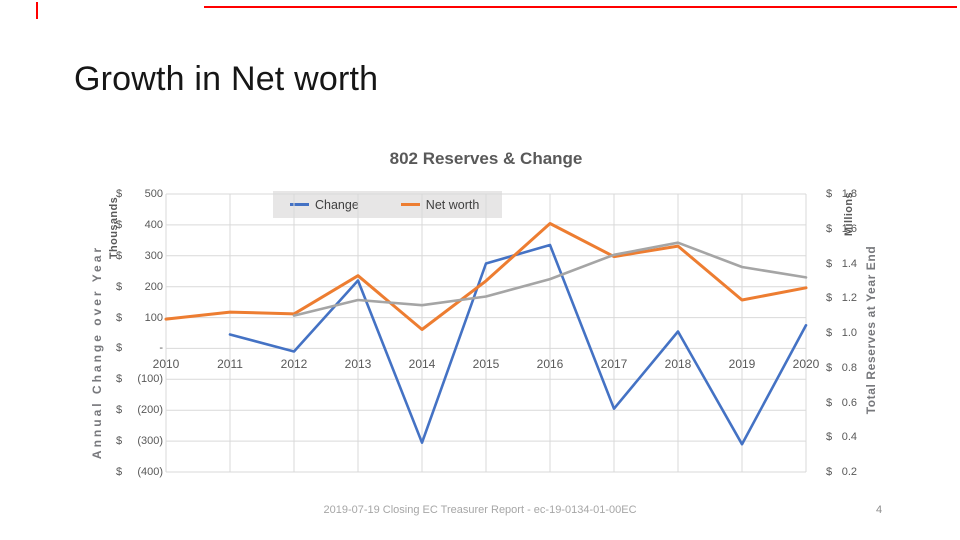 The width and height of the screenshot is (960, 540). Describe the element at coordinates (153, 225) in the screenshot. I see `tick-value: 400` at that location.